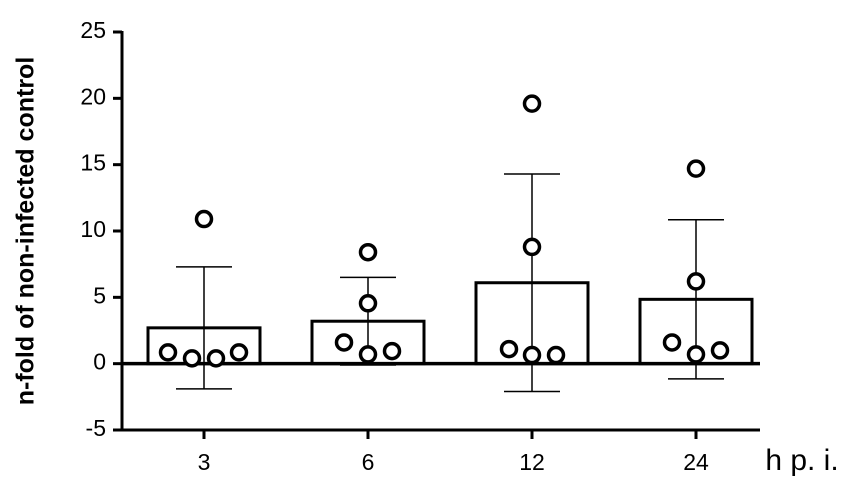 The image size is (851, 486). What do you see at coordinates (99, 362) in the screenshot?
I see `y-tick-label: 0` at bounding box center [99, 362].